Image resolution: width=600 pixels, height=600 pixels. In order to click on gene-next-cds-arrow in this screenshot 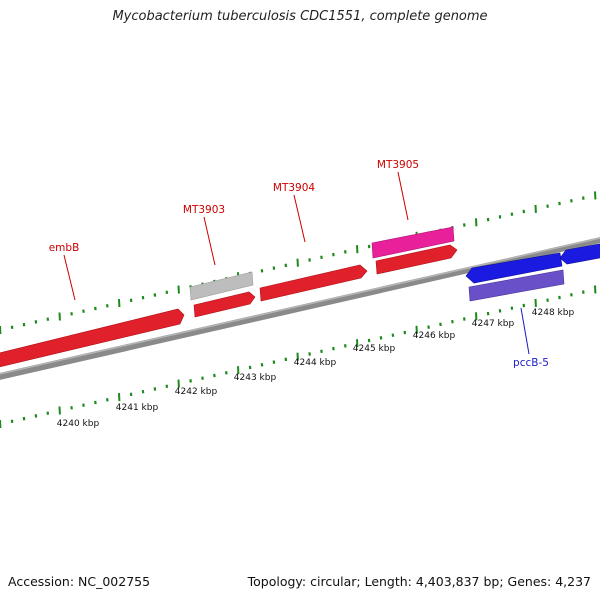, I will do `click(579, 254)`.